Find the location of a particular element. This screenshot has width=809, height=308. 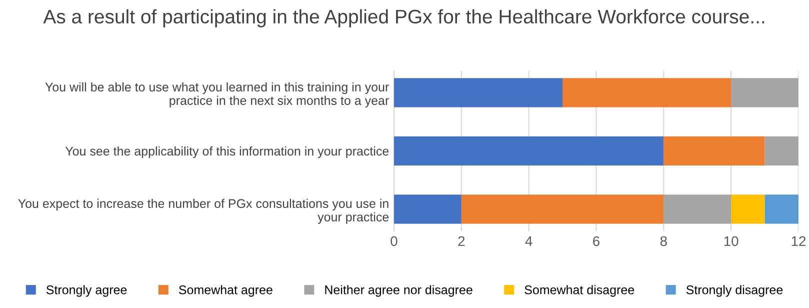

x-tick-label: 8 is located at coordinates (663, 241).